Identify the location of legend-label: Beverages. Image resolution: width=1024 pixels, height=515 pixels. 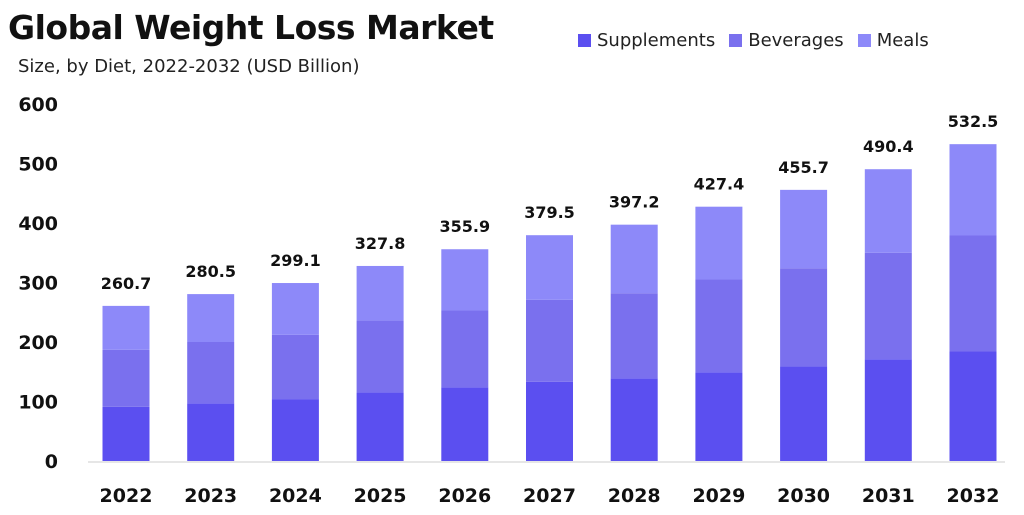
(796, 40).